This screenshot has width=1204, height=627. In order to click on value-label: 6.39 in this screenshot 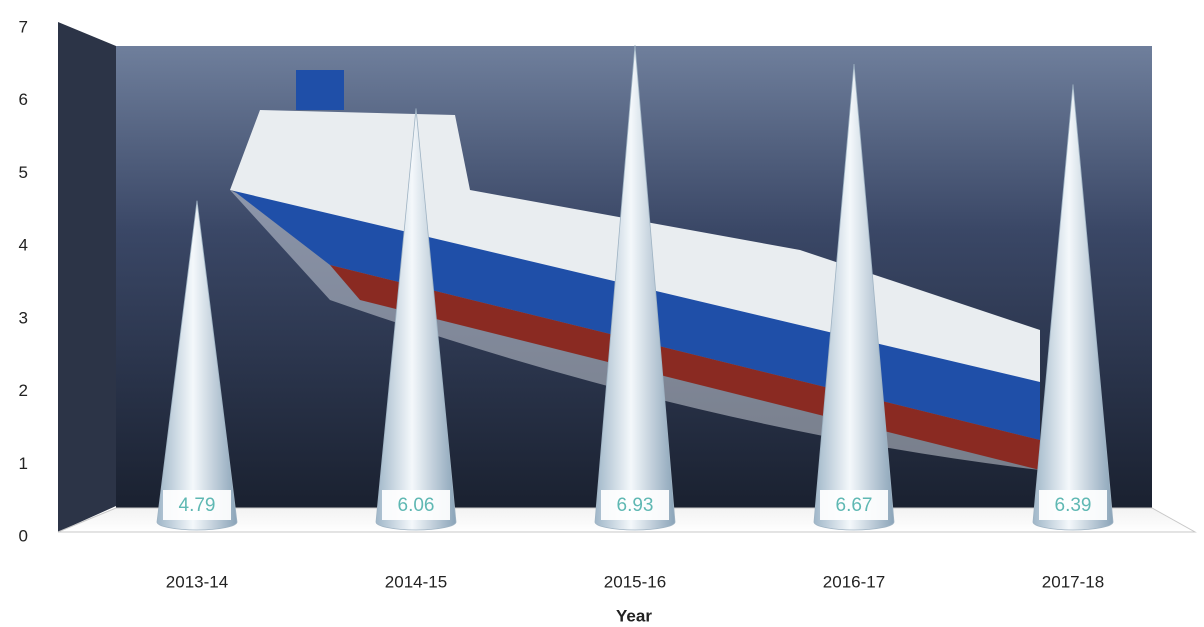, I will do `click(1073, 505)`.